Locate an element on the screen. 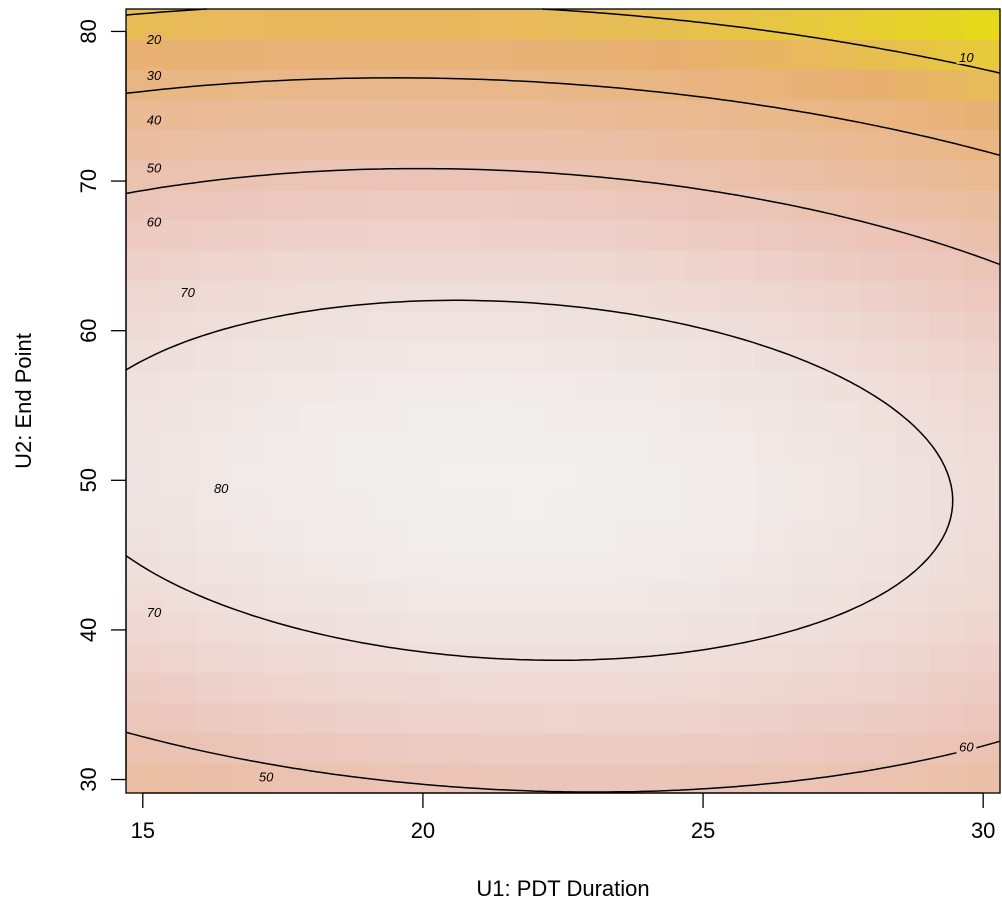  x-axis: 15 20 25 30 is located at coordinates (563, 817).